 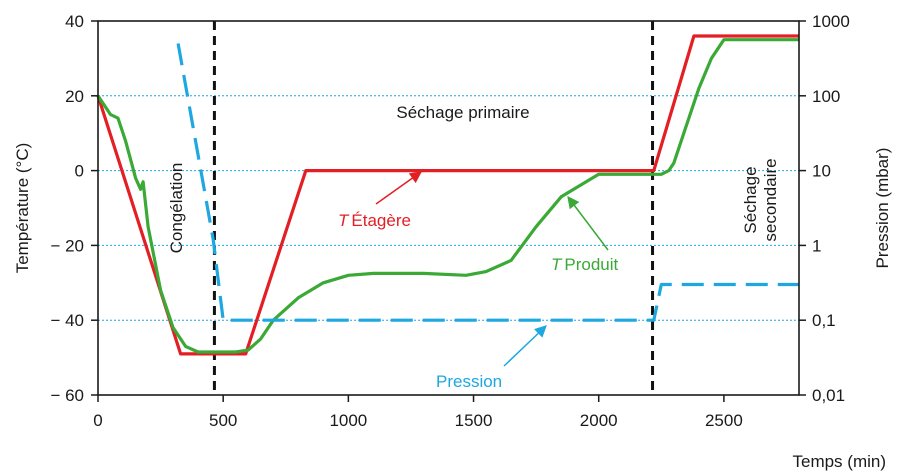 I want to click on arrow-t-etagere, so click(x=398, y=188).